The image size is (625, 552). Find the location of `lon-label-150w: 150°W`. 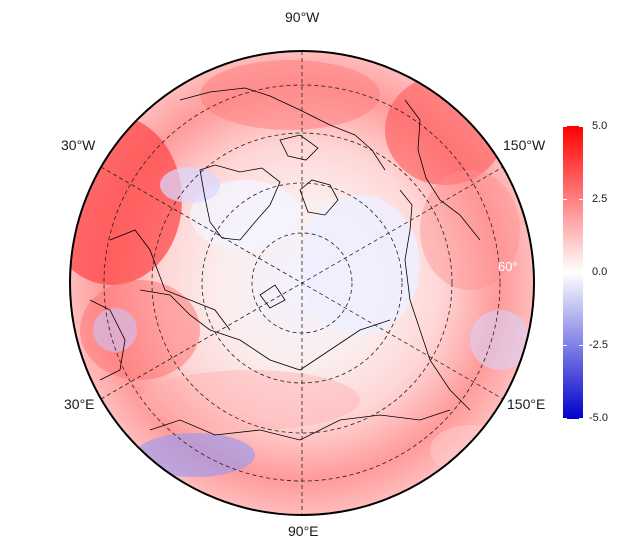

lon-label-150w: 150°W is located at coordinates (524, 145).